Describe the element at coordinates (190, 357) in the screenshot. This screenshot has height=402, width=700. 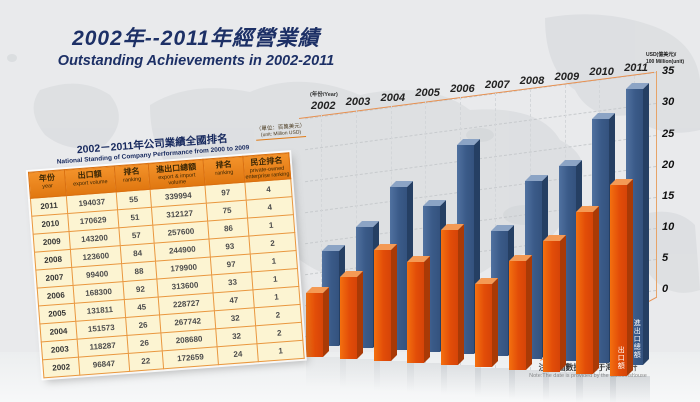
I see `table-cell: 172659` at that location.